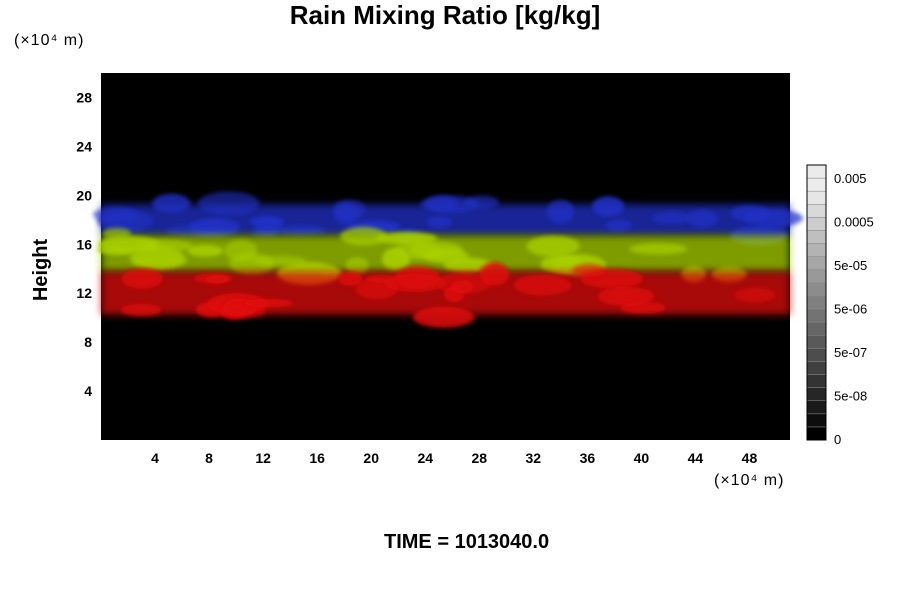  I want to click on y-tick-layer: 4 8 12 16 20 24 28, so click(84, 244).